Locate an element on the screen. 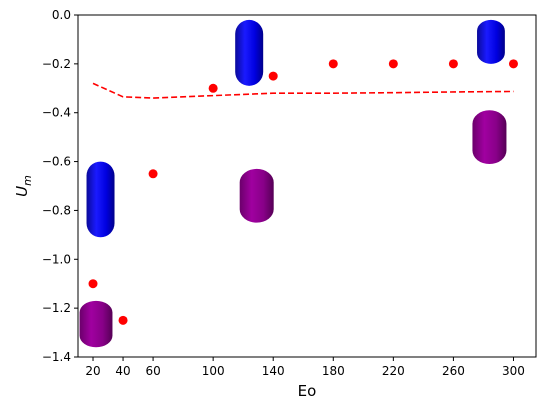 The height and width of the screenshot is (406, 550). y-tick-label: −1.4 is located at coordinates (56, 357).